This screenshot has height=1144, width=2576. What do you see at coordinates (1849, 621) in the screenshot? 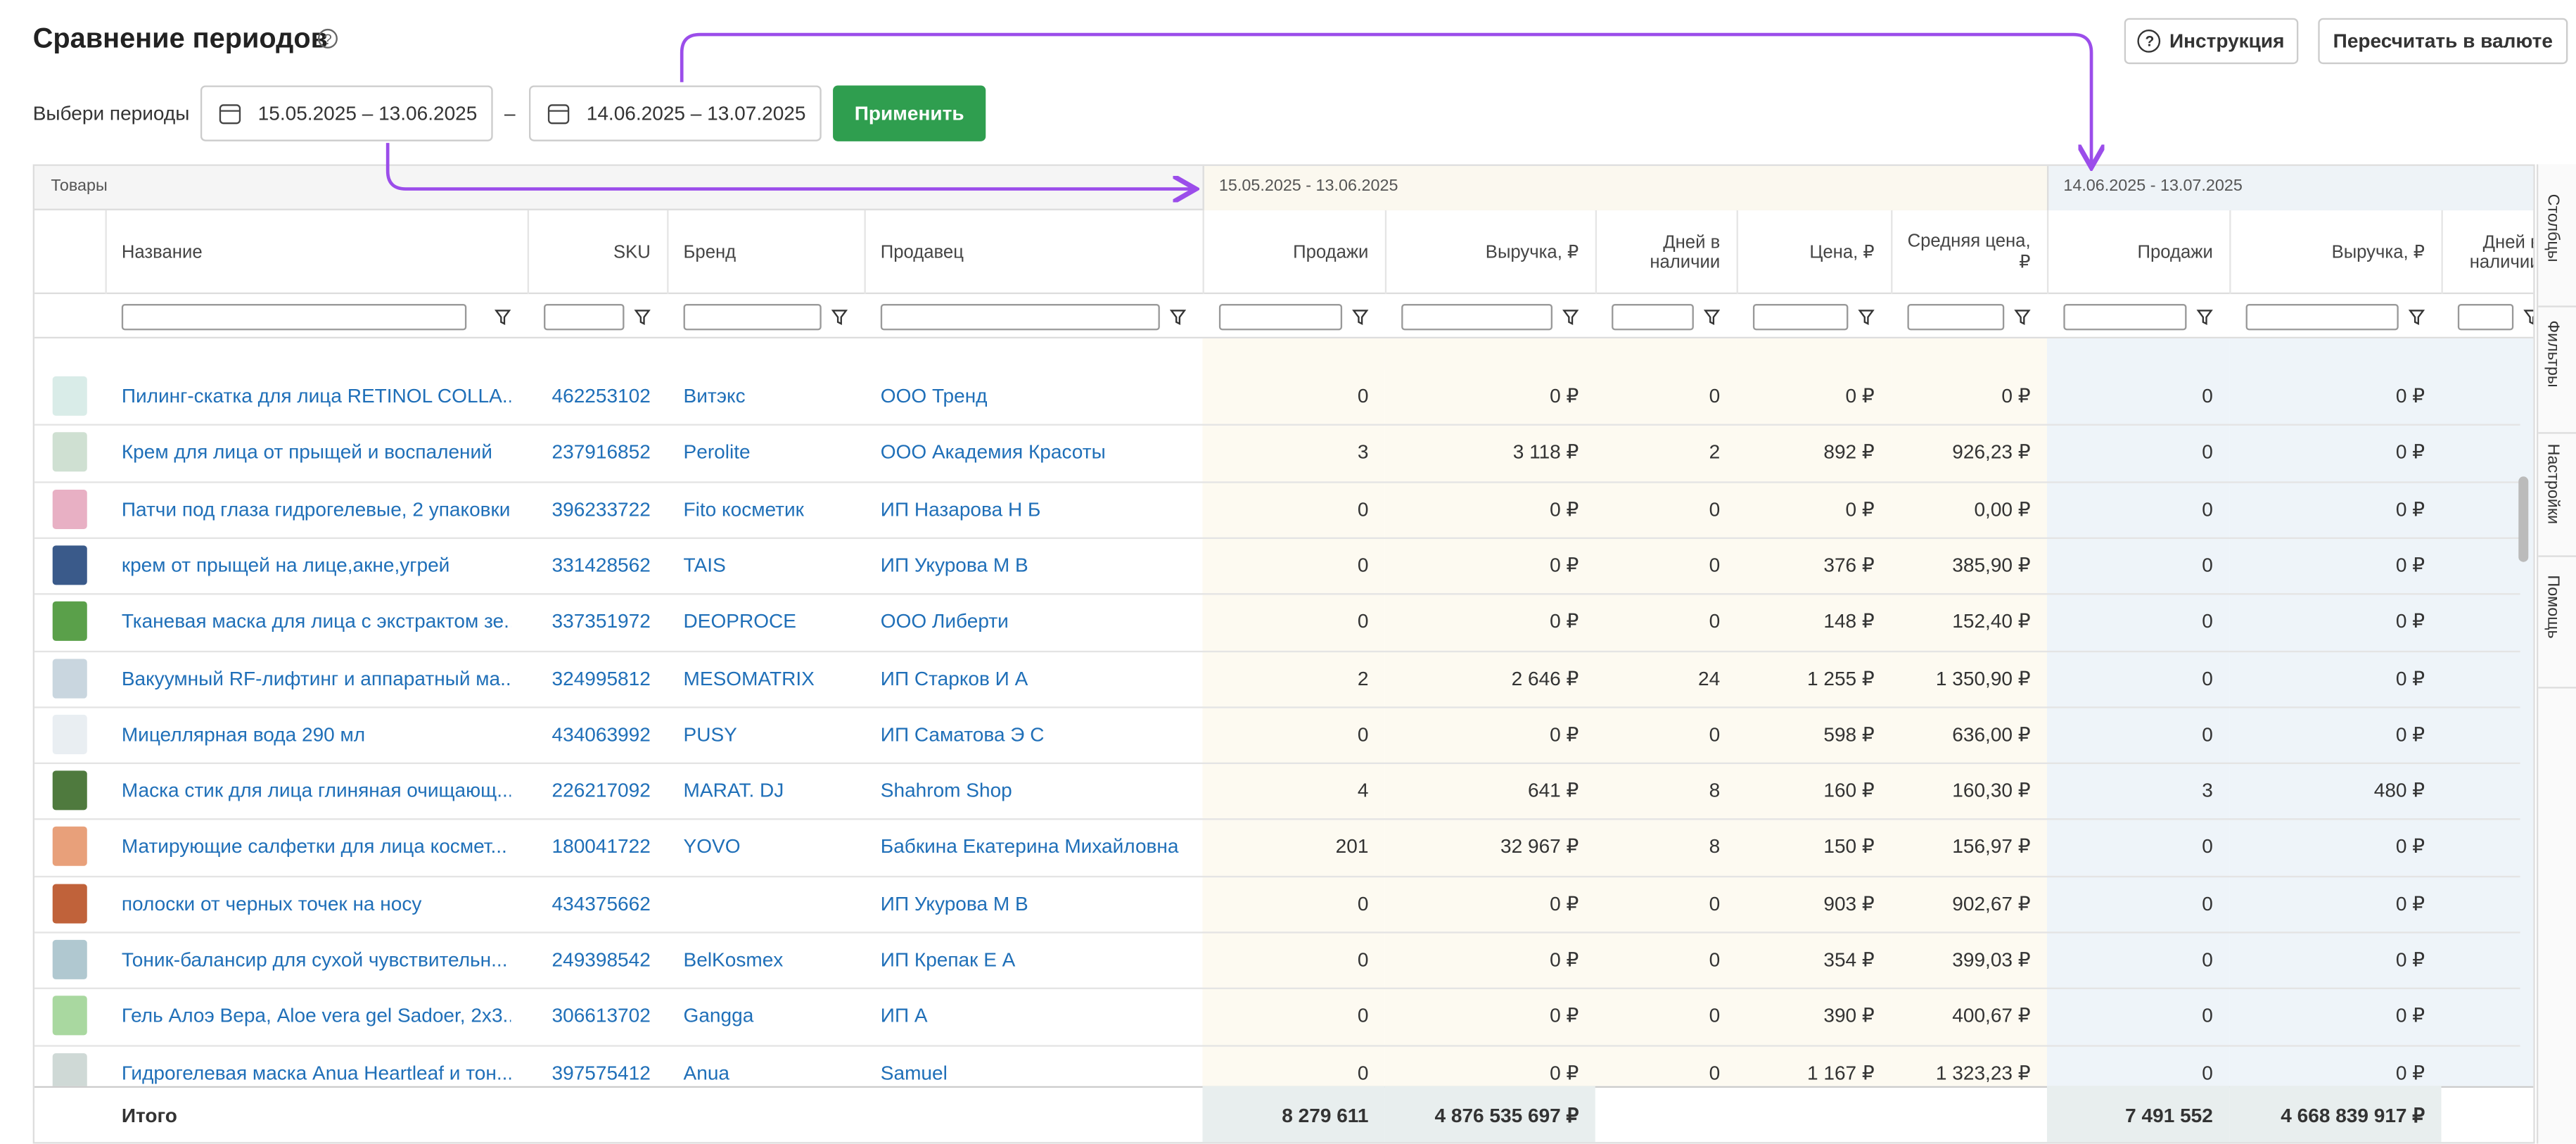
I see `cell: 148 ₽` at bounding box center [1849, 621].